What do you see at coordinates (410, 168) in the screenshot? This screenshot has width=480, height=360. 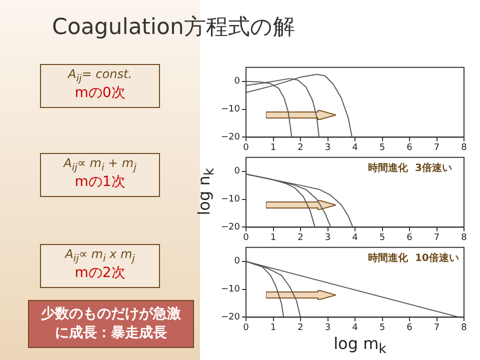 I see `annotation: 時間進化 3倍速い` at bounding box center [410, 168].